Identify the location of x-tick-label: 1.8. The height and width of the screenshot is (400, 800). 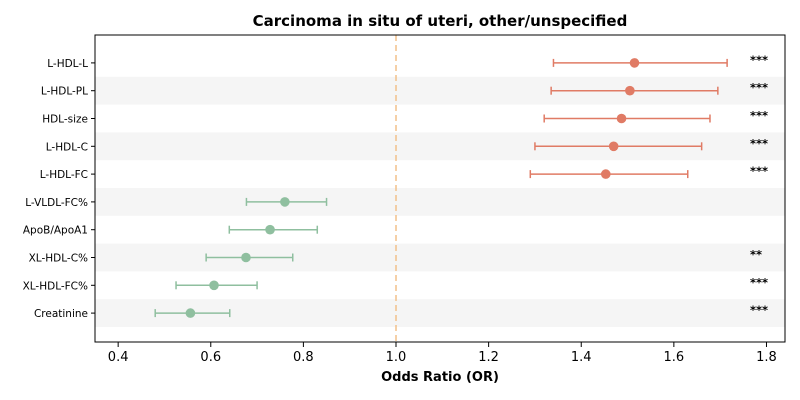
(766, 357).